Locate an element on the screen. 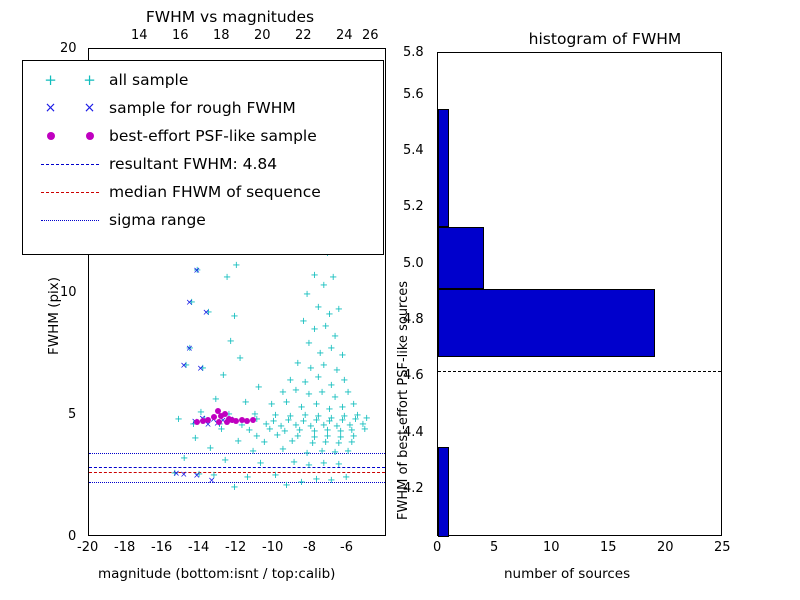 Image resolution: width=800 pixels, height=600 pixels. tick-x-7: -6 is located at coordinates (346, 547).